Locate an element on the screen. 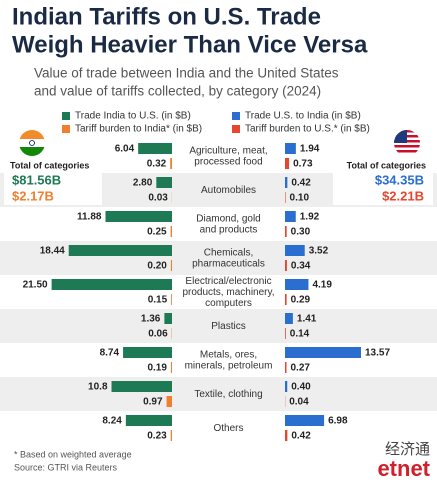 The width and height of the screenshot is (437, 491). value-label: 0.06 is located at coordinates (158, 334).